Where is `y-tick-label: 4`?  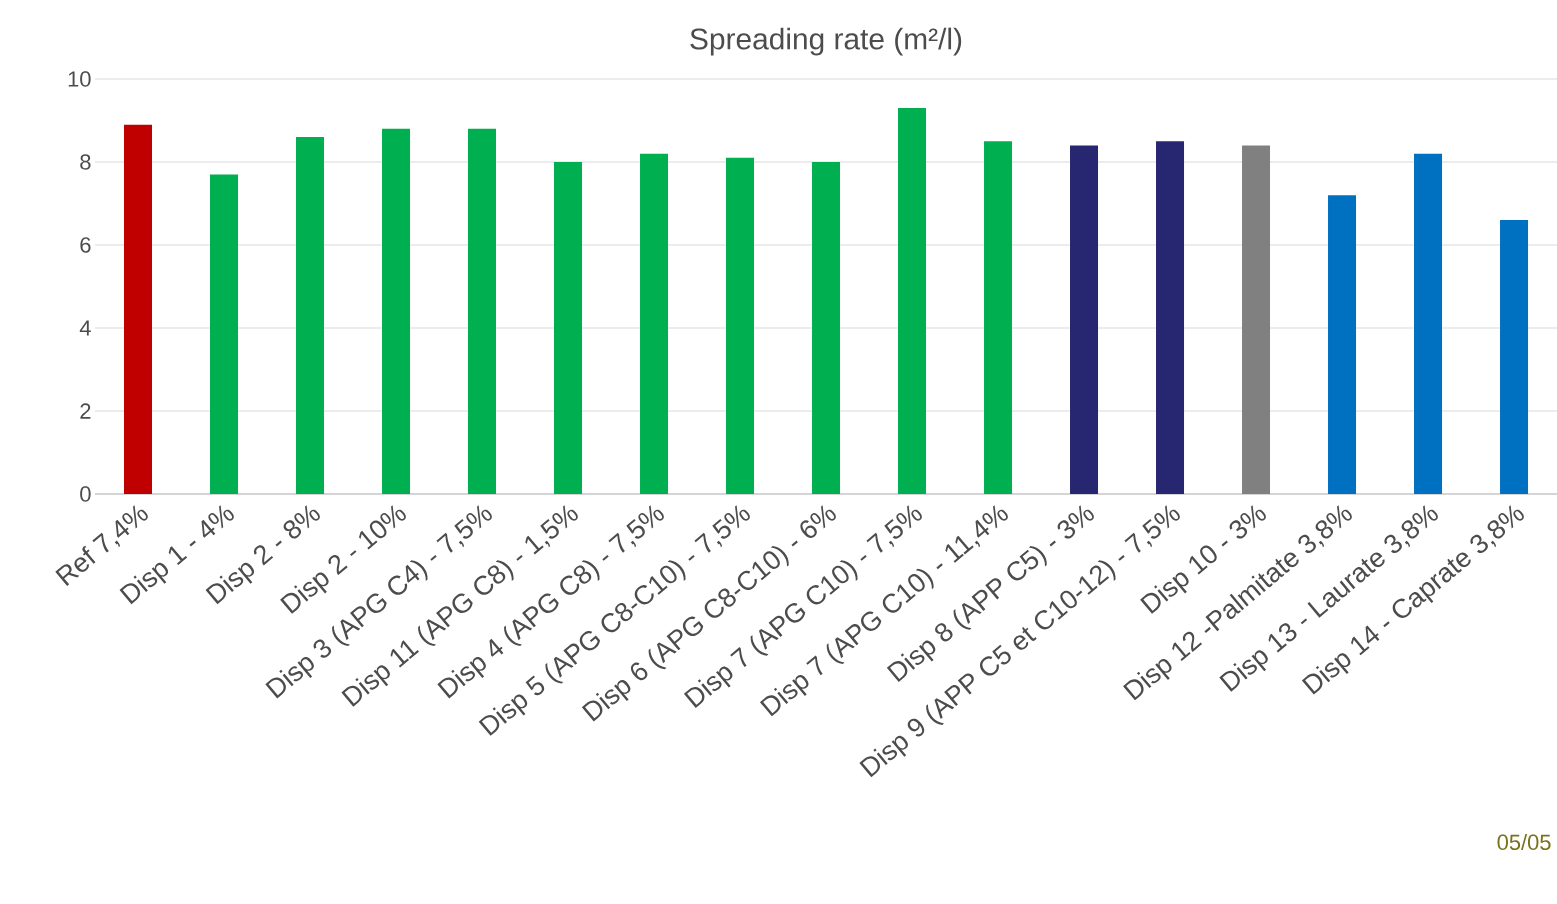
y-tick-label: 4 is located at coordinates (85, 328).